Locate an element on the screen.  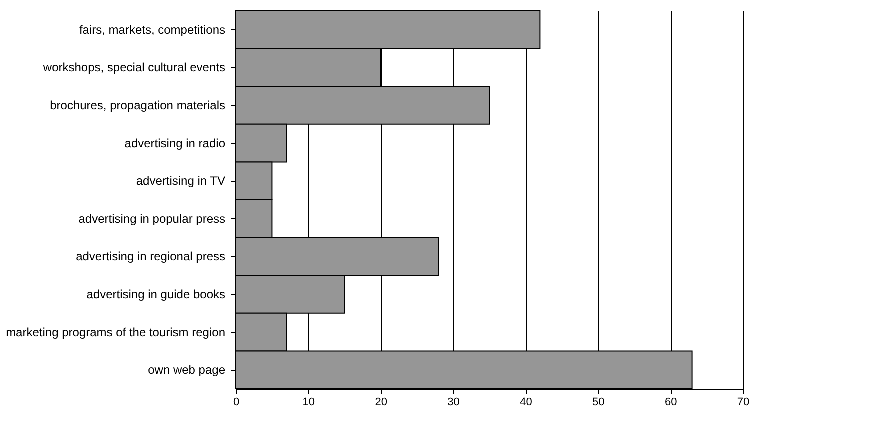
x-tick-label: 10 is located at coordinates (309, 402).